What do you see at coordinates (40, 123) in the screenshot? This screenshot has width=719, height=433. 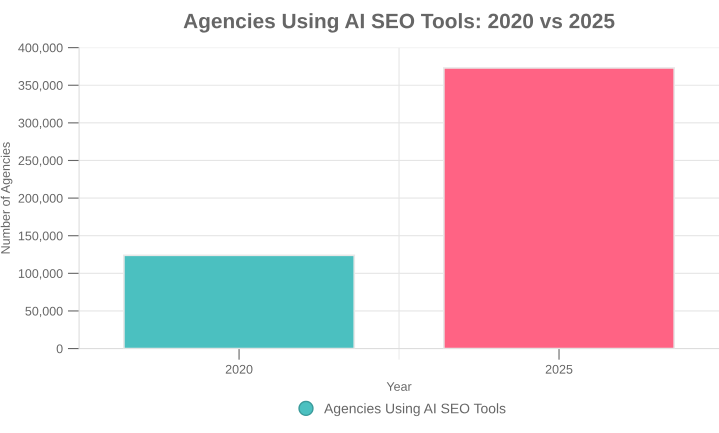 I see `y-tick-label: 300,000` at bounding box center [40, 123].